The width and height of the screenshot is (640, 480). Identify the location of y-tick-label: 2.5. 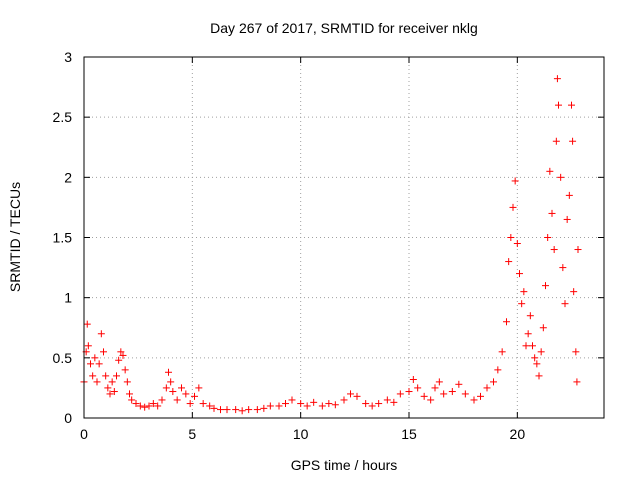
(63, 117).